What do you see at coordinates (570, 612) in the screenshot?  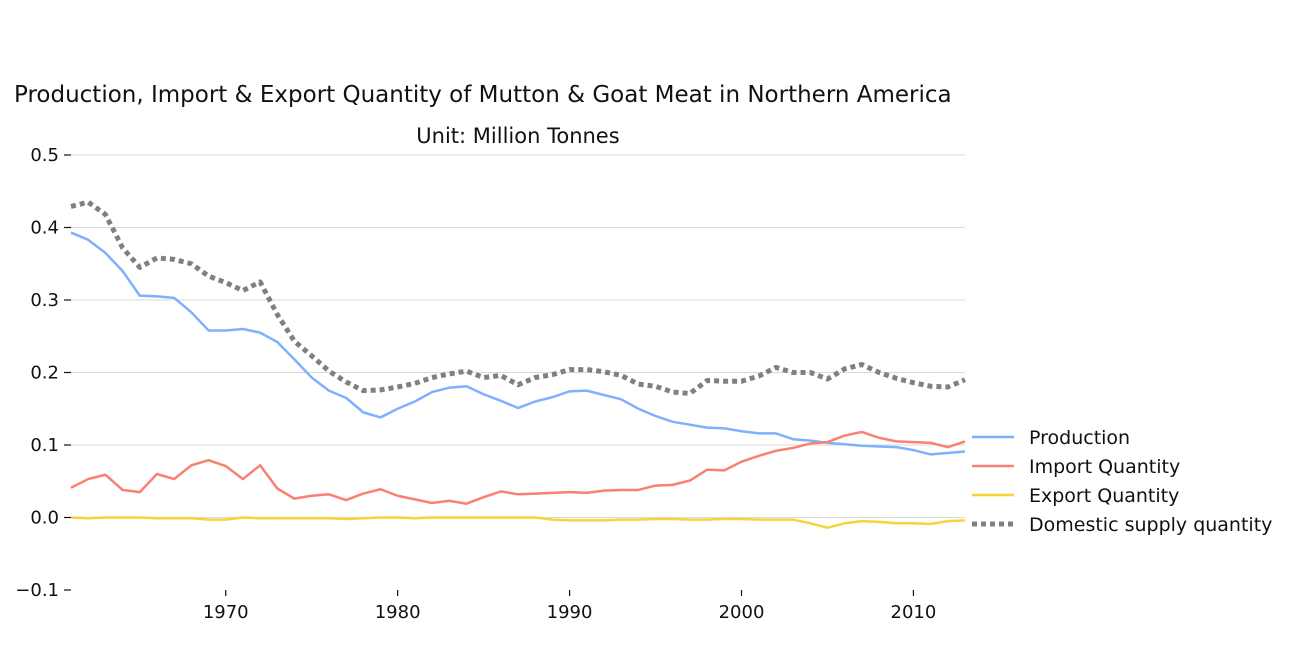 I see `x-tick-label: 1990` at bounding box center [570, 612].